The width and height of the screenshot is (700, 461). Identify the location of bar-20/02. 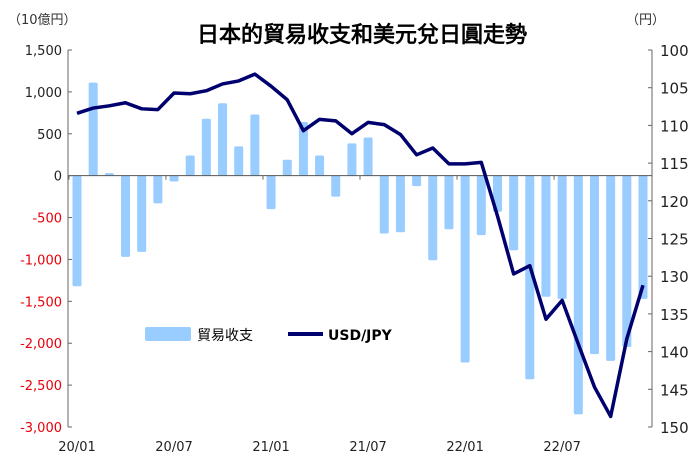
(93, 129).